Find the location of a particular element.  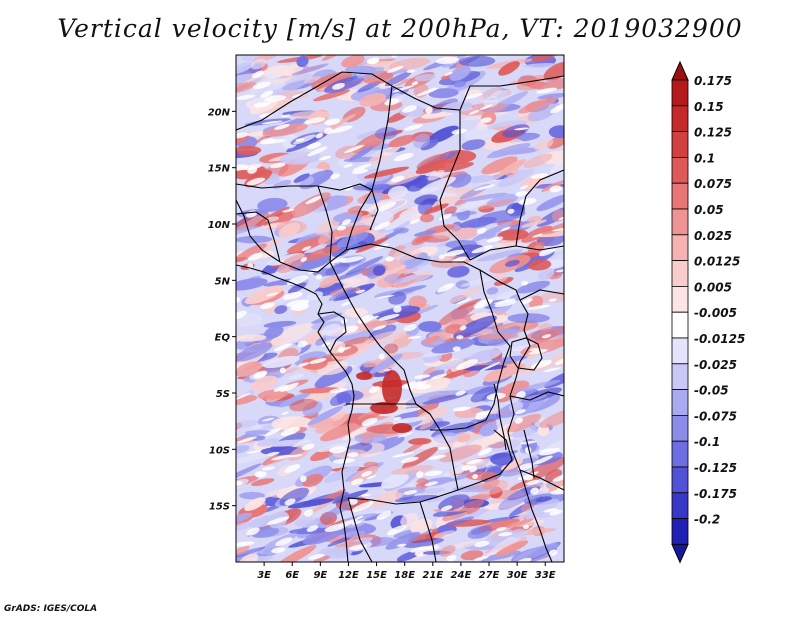

border-car is located at coordinates (433, 272).